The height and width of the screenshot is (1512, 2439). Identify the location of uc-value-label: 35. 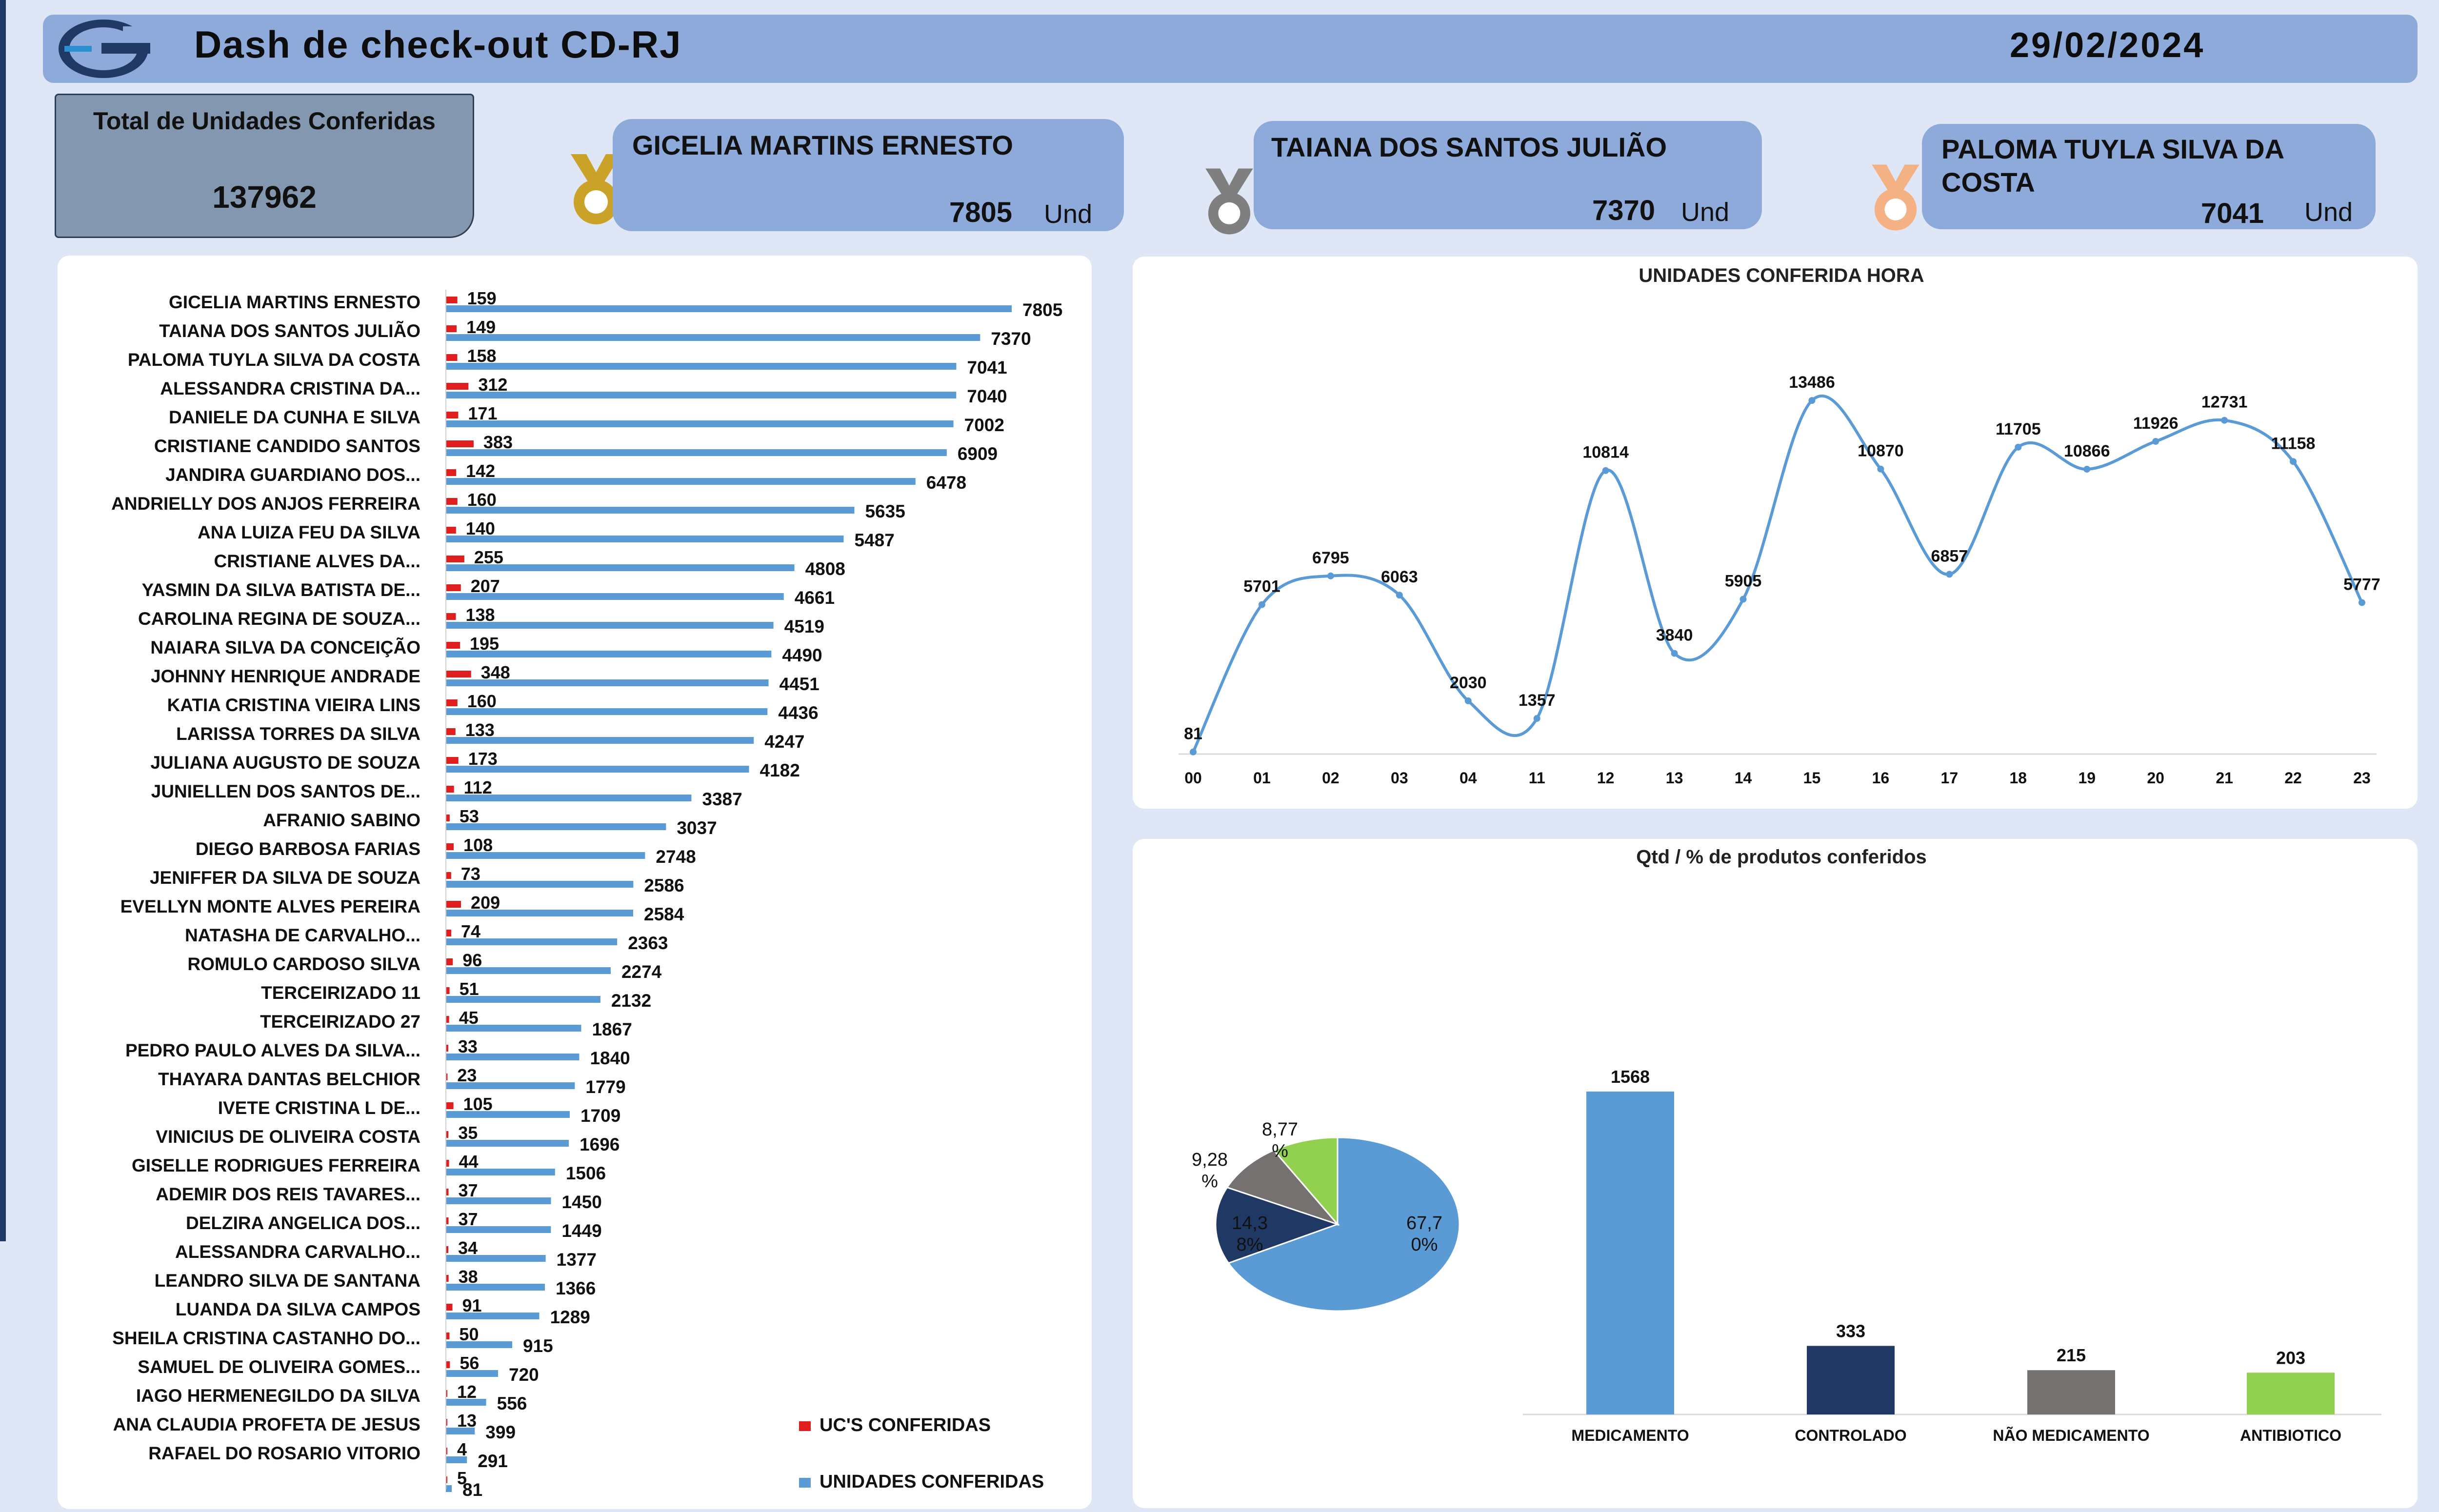
(468, 1133).